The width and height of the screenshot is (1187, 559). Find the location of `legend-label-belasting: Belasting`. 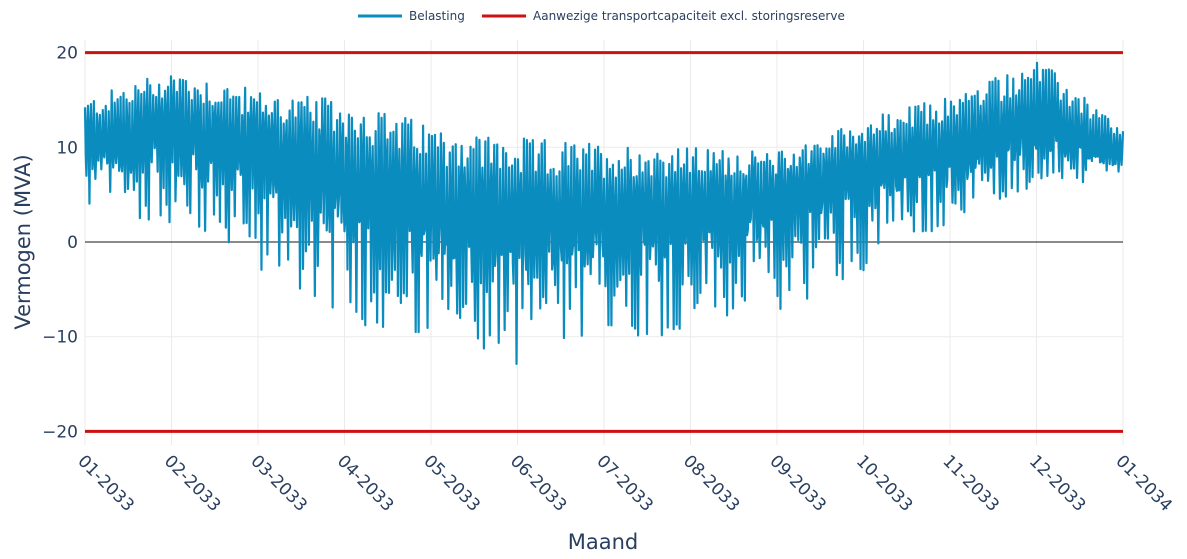

legend-label-belasting: Belasting is located at coordinates (437, 16).